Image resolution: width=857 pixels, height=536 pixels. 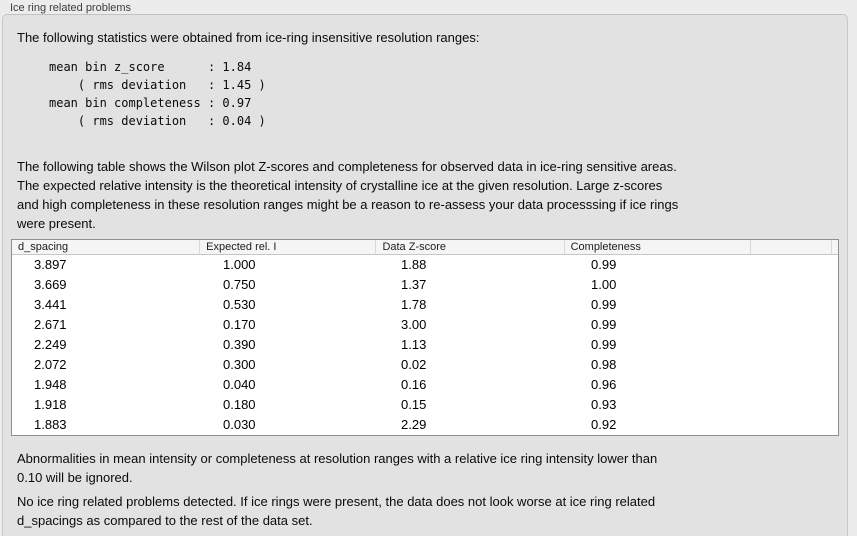 I want to click on table-cell: 2.249, so click(x=50, y=344).